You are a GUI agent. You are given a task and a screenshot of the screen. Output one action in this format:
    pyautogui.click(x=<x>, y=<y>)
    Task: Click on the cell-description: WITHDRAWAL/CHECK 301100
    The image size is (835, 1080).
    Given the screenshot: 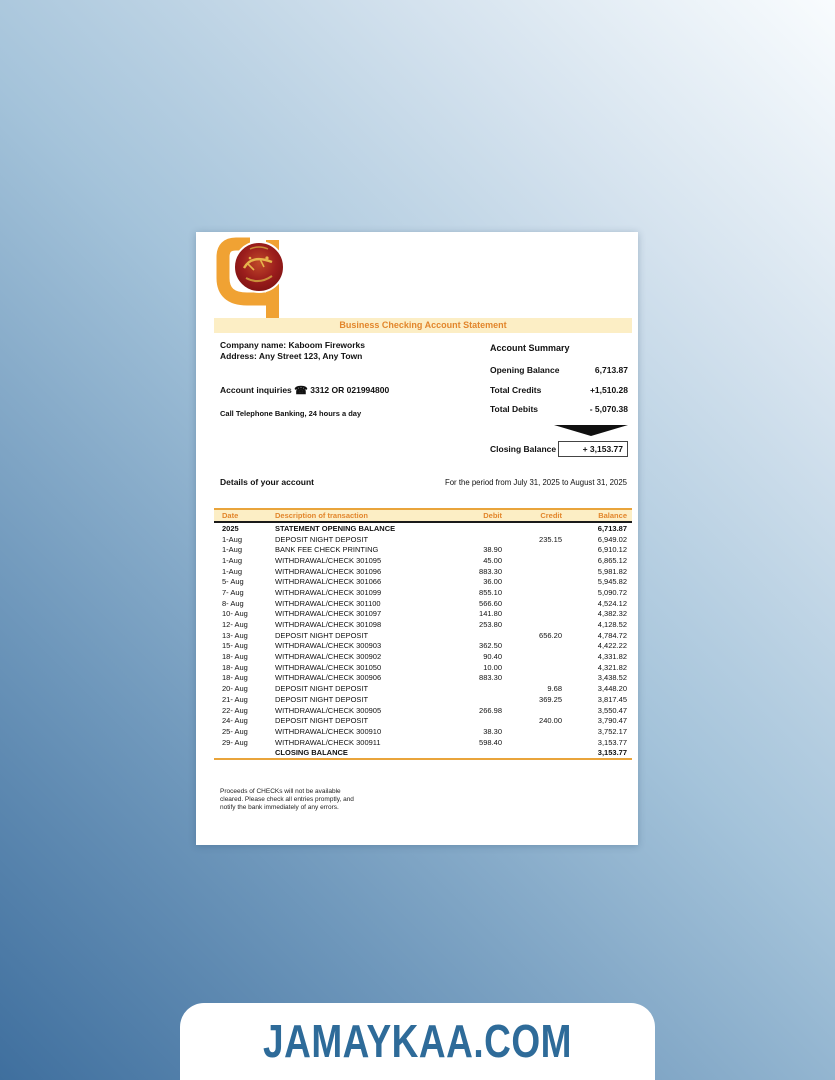 What is the action you would take?
    pyautogui.click(x=328, y=603)
    